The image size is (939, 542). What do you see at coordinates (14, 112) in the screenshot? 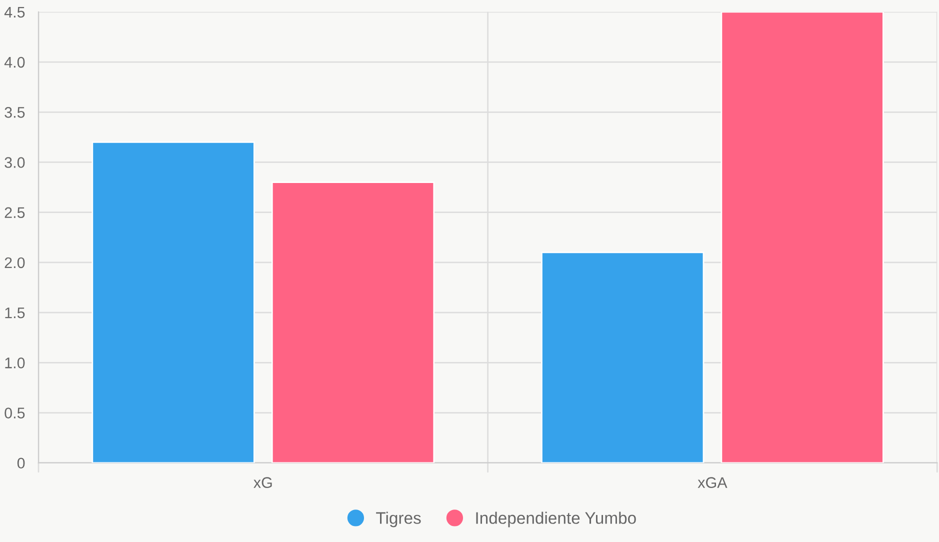
I see `y-tick-label: 3.5` at bounding box center [14, 112].